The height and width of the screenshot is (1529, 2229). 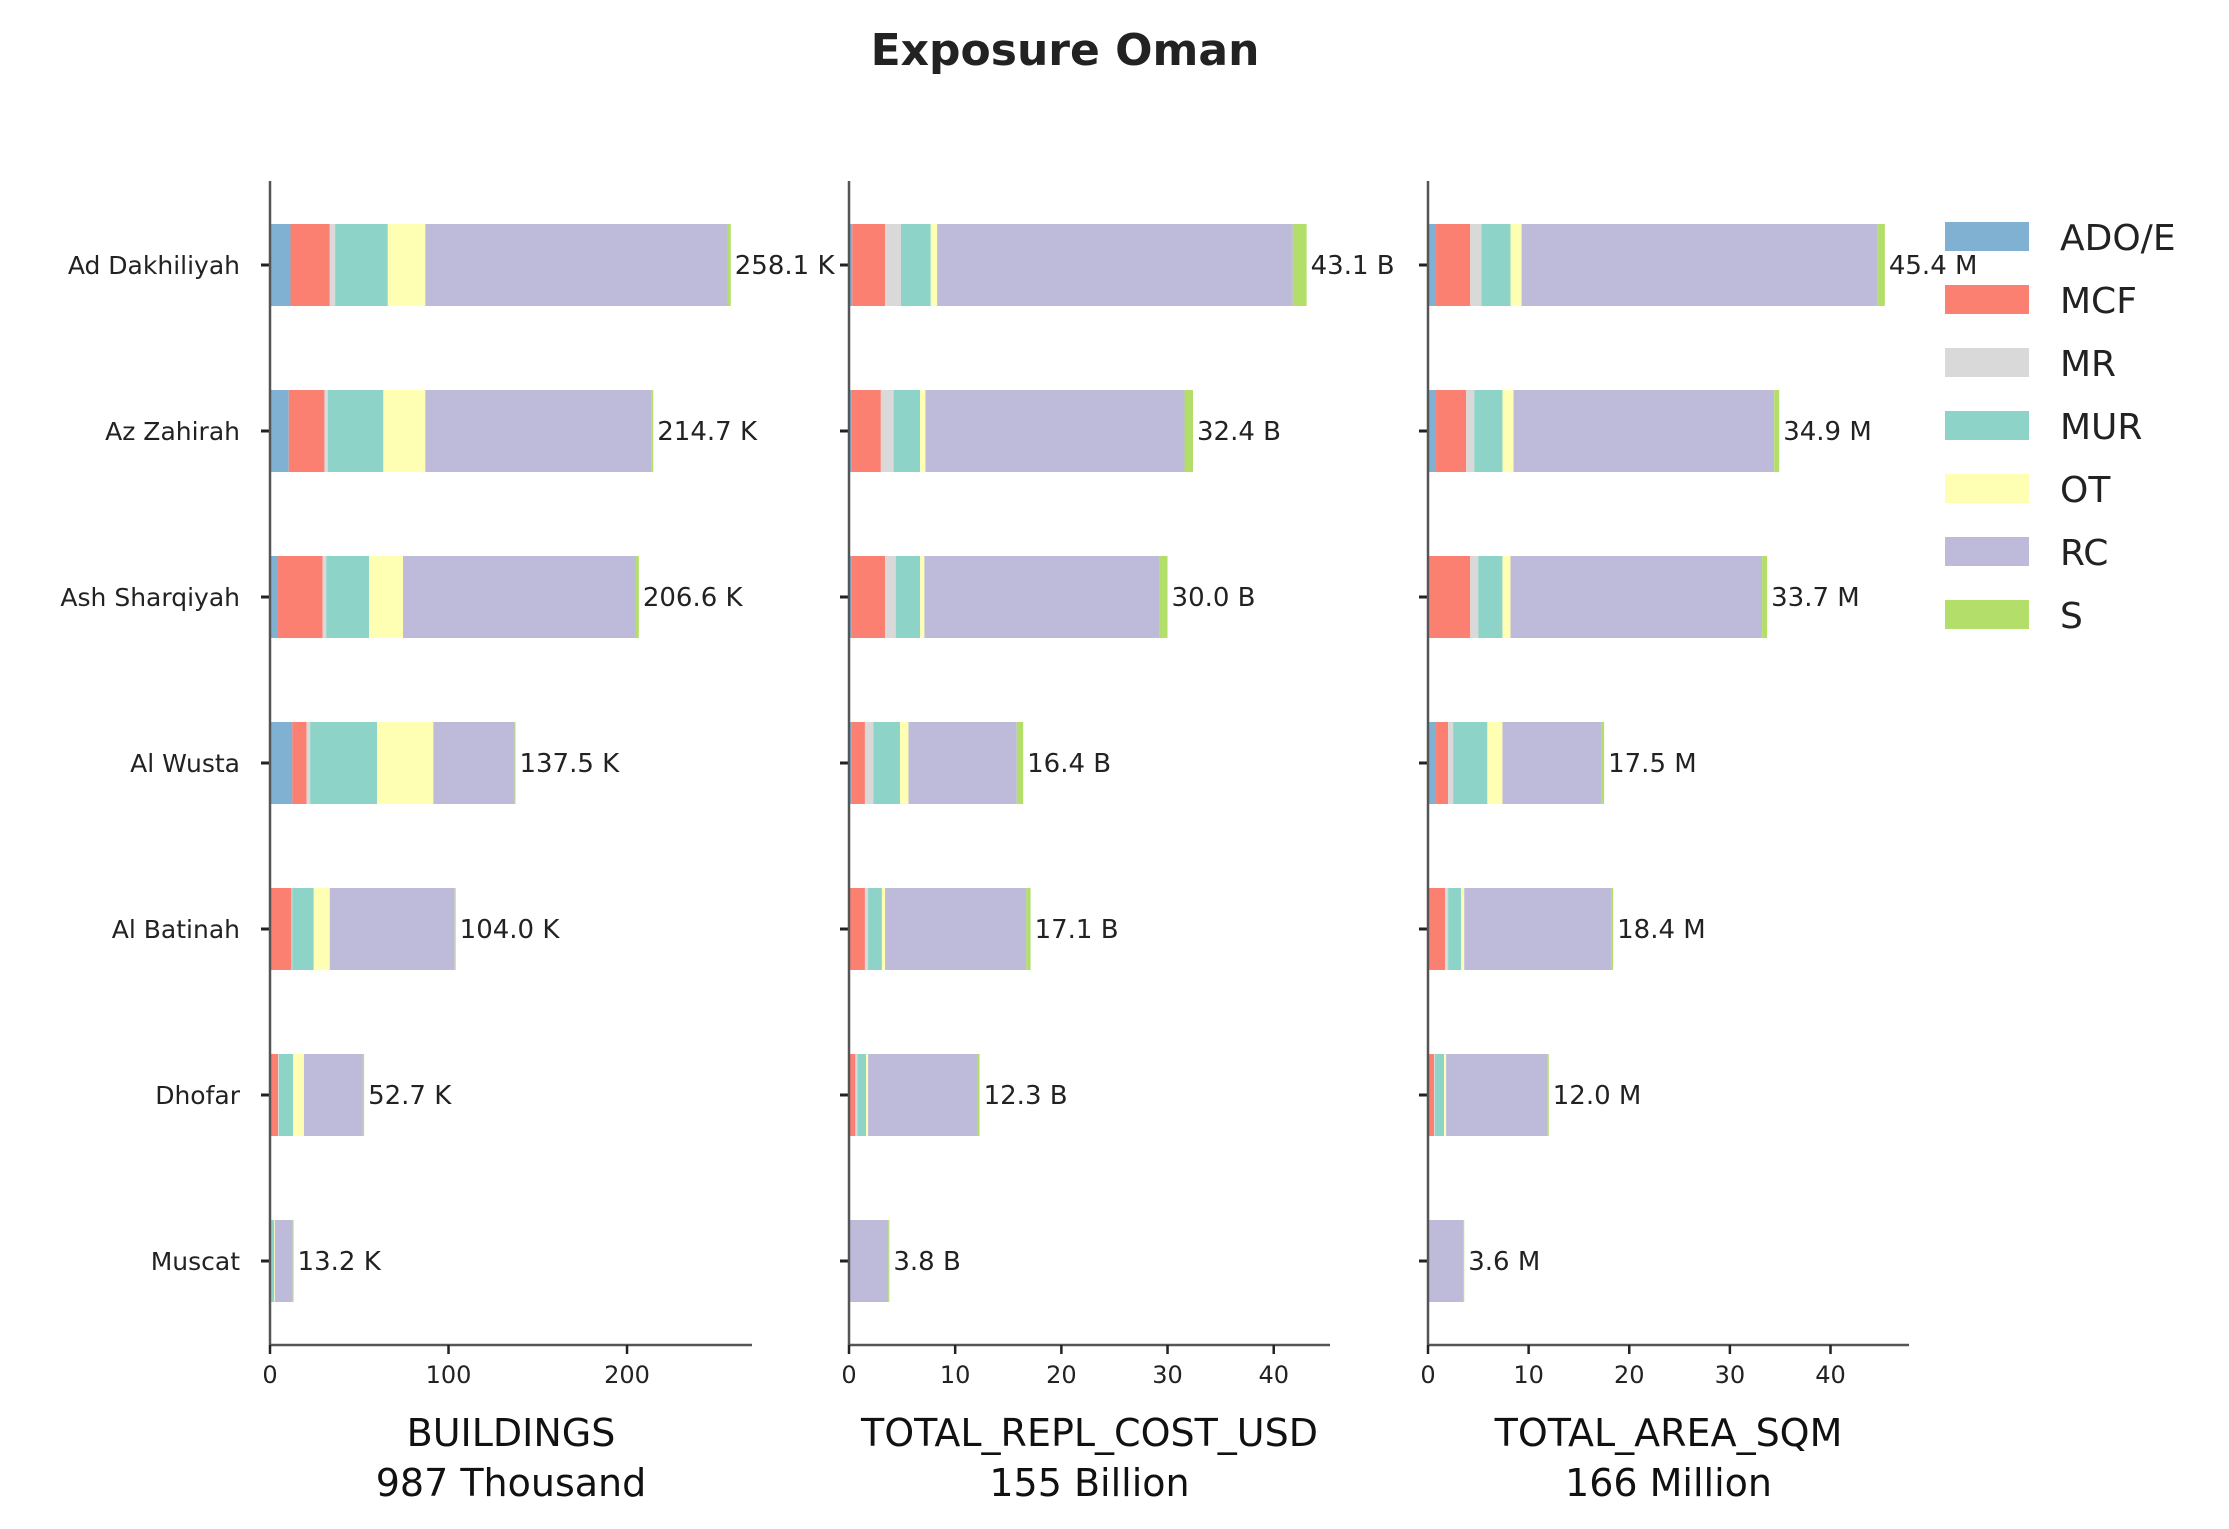 I want to click on category-label-ash-sharqiyah: Ash Sharqiyah, so click(x=150, y=597).